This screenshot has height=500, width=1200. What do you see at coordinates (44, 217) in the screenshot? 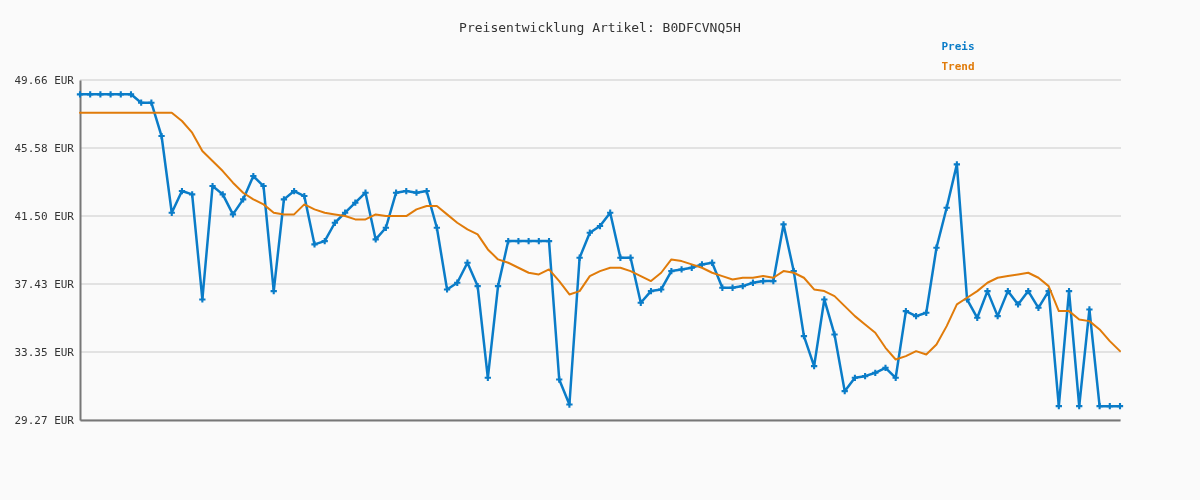
I see `y-tick-label: 41.50 EUR` at bounding box center [44, 217].